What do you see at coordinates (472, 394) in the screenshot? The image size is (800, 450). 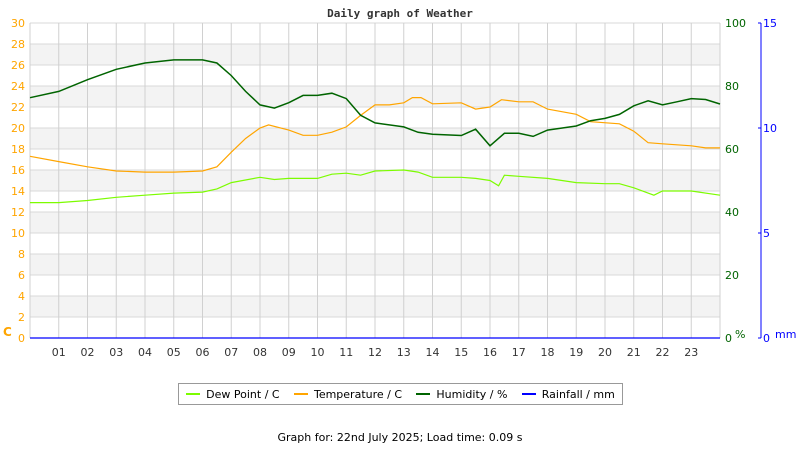 I see `legend-label: Humidity / %` at bounding box center [472, 394].